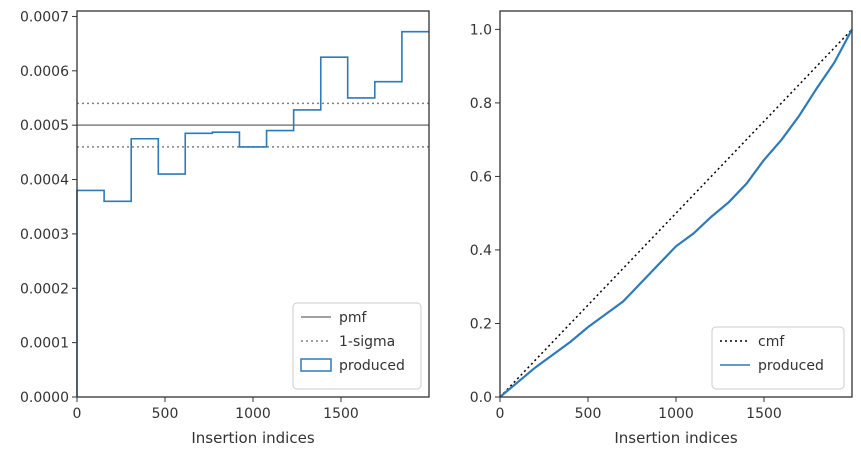 This screenshot has height=456, width=861. What do you see at coordinates (341, 414) in the screenshot?
I see `left-xtick-label: 1500` at bounding box center [341, 414].